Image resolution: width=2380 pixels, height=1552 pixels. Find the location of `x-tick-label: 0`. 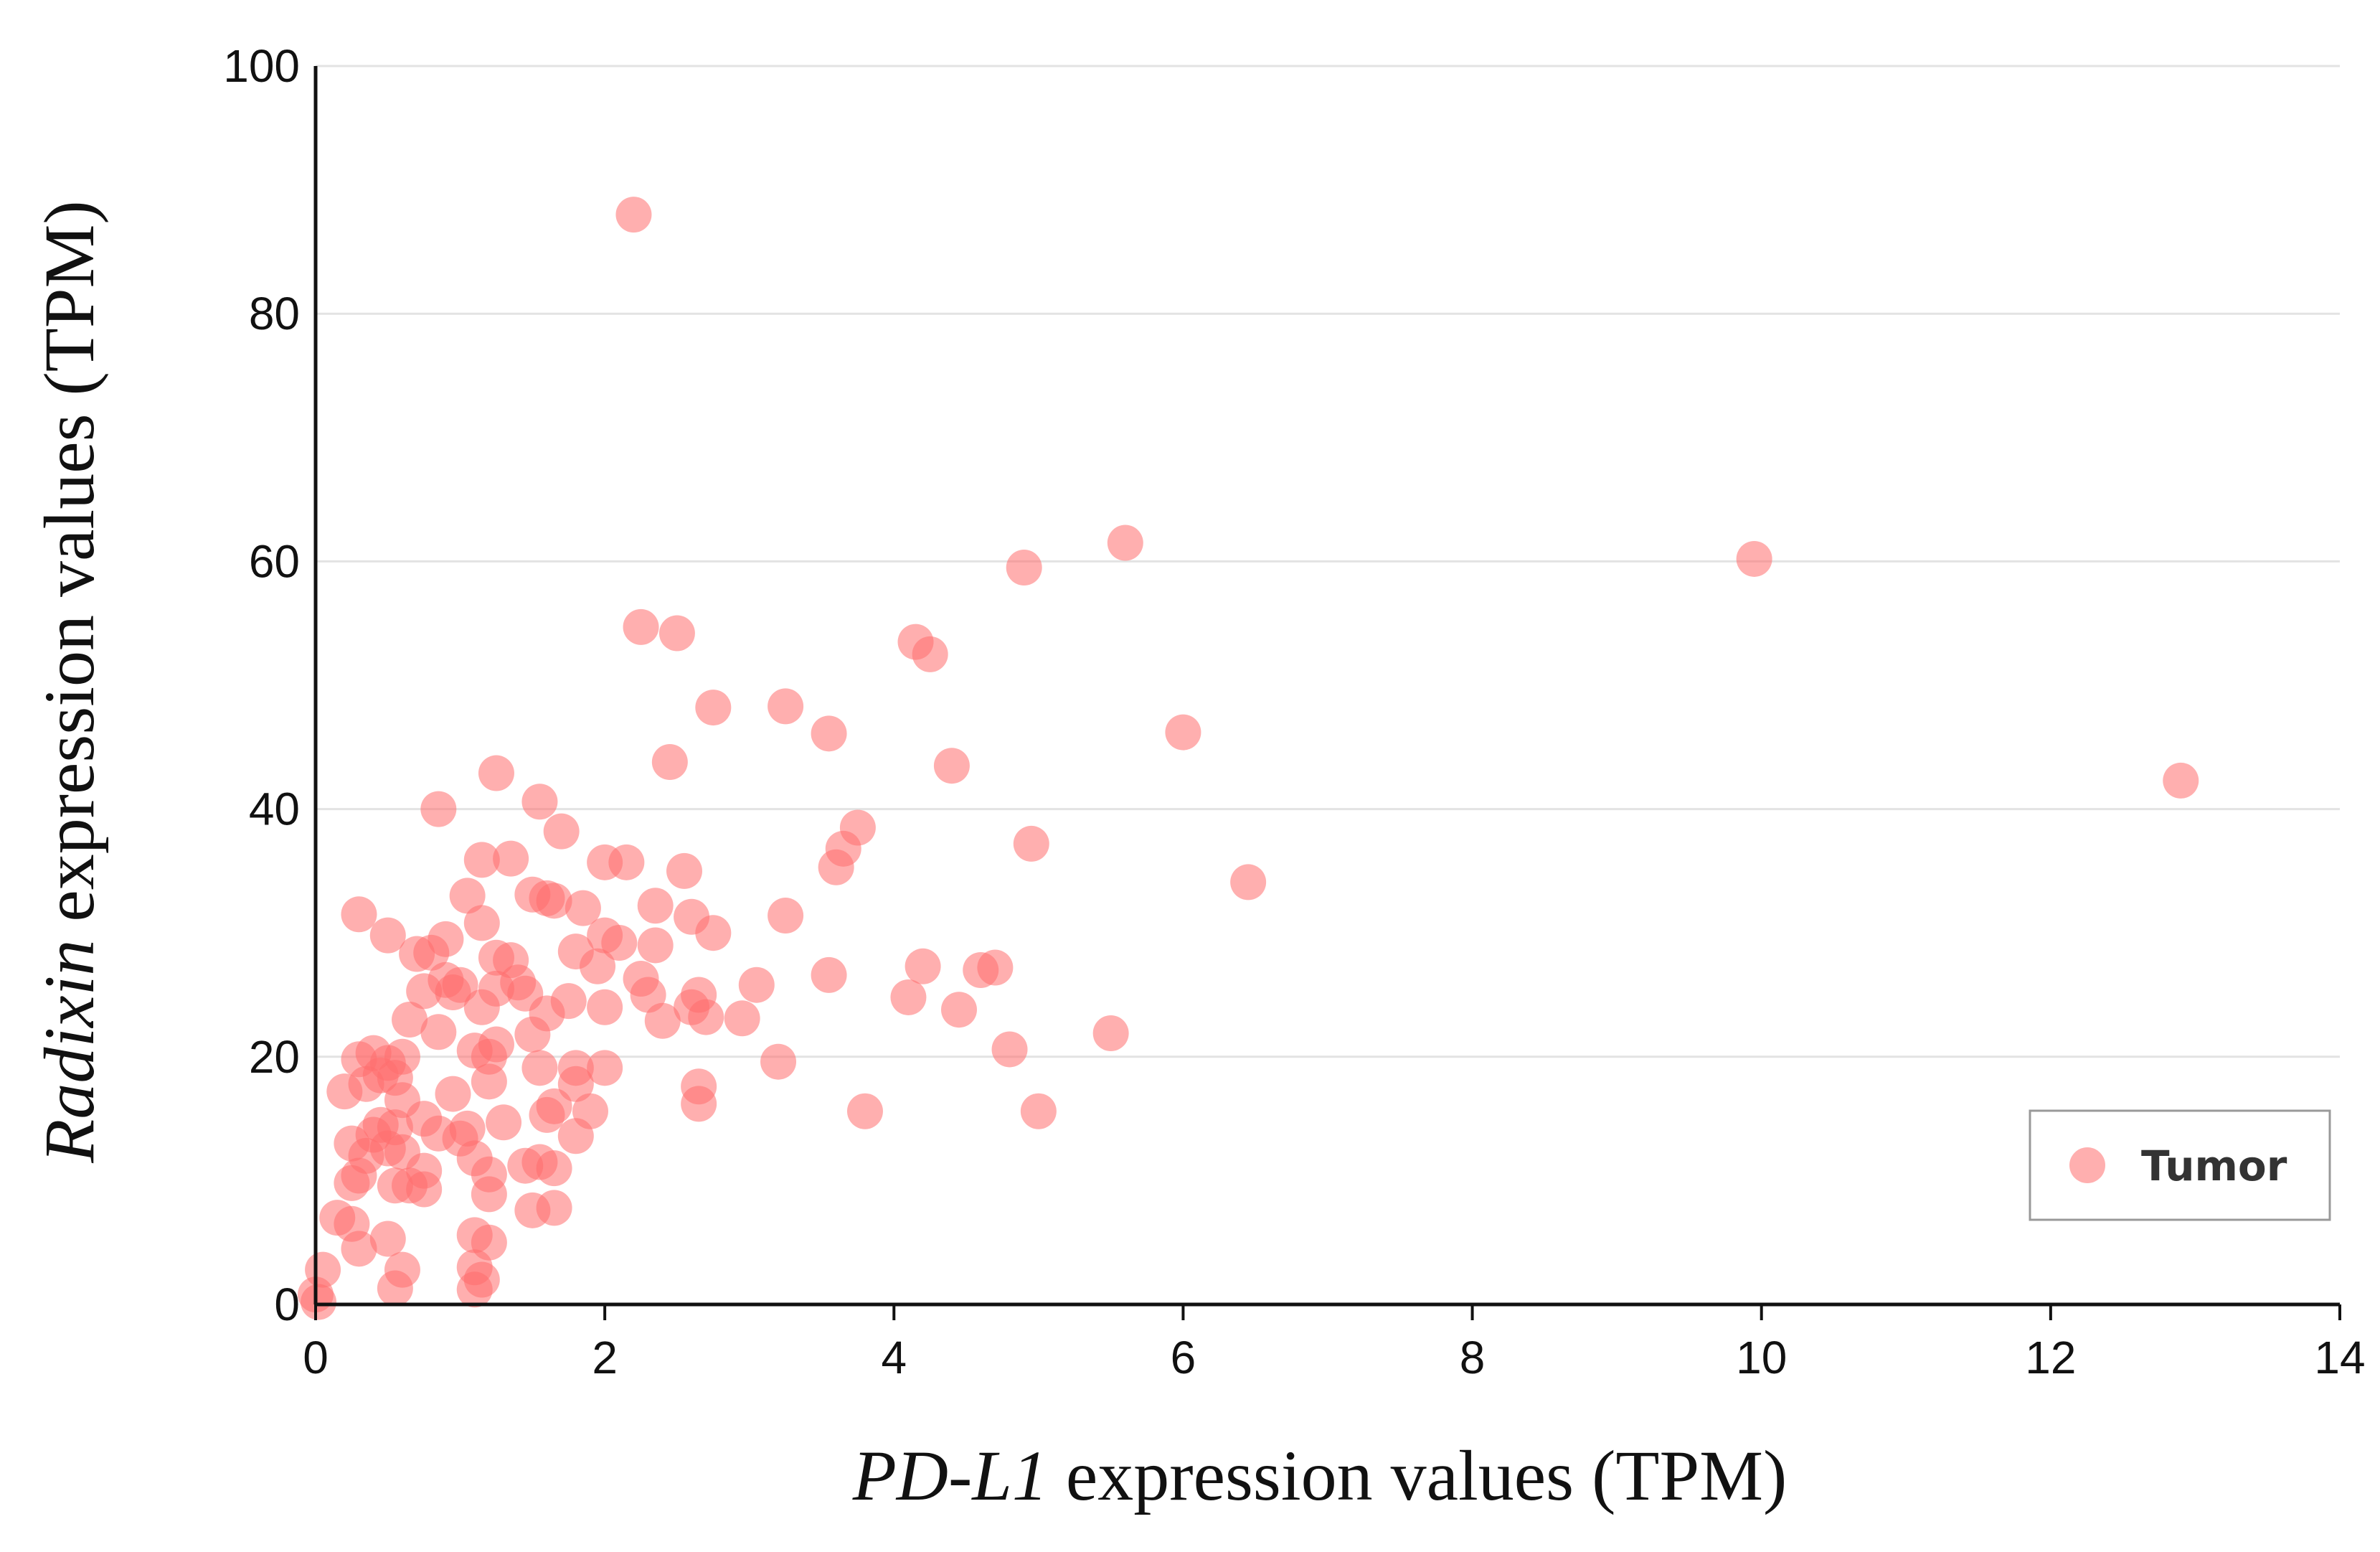

x-tick-label: 0 is located at coordinates (316, 1357).